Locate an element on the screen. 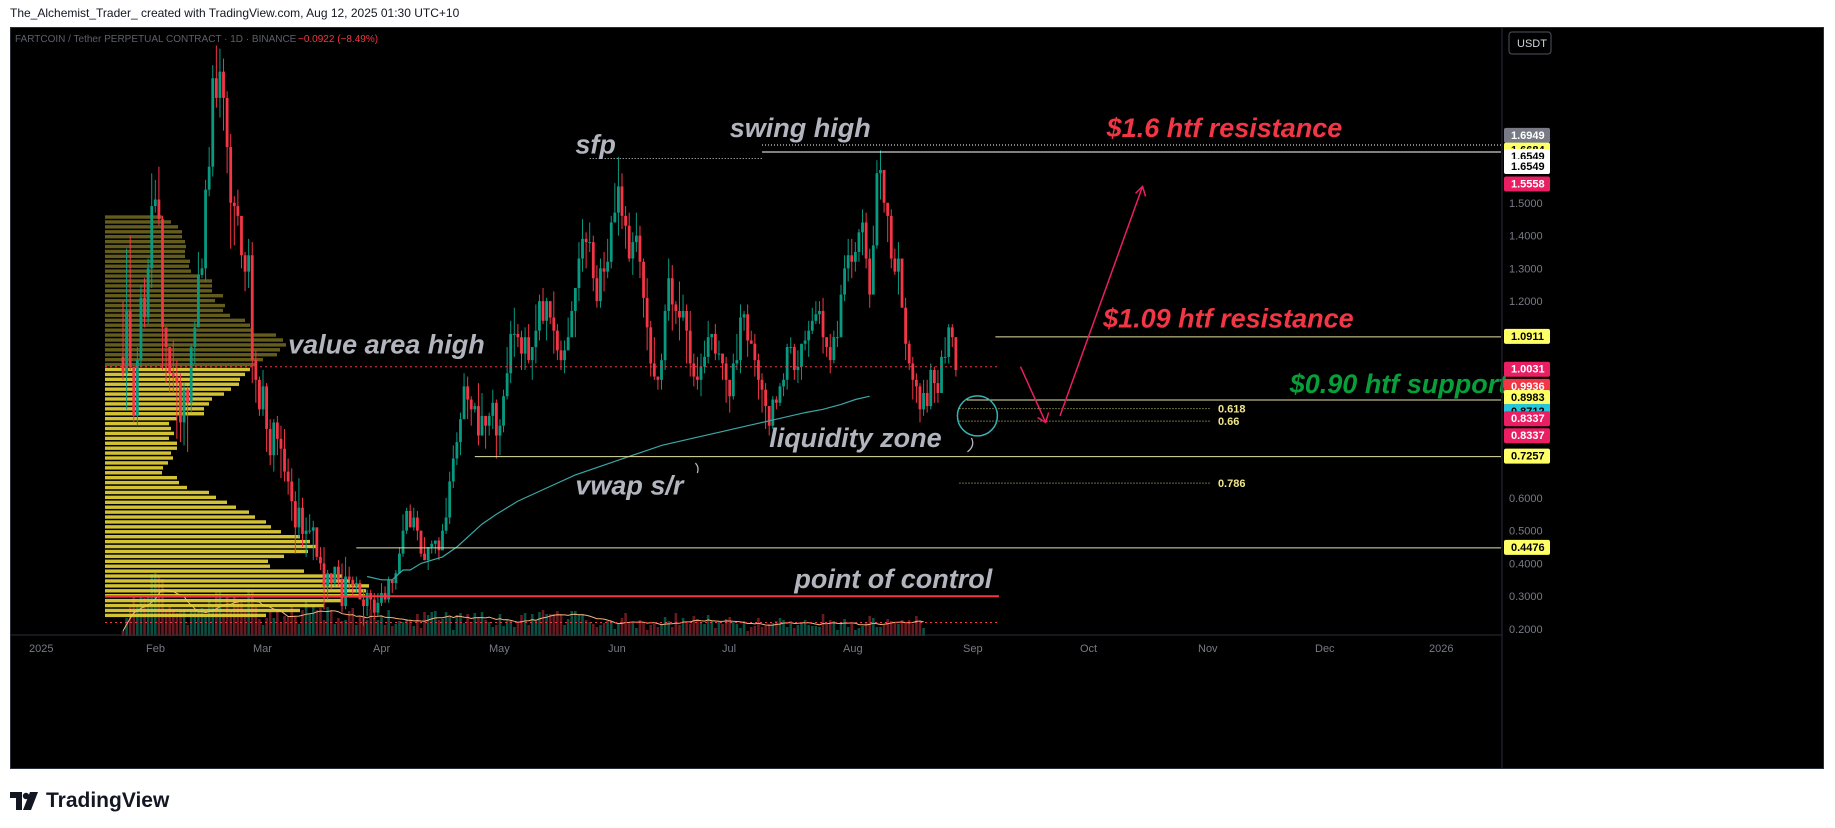 Image resolution: width=1835 pixels, height=828 pixels. time-tick: 2026 is located at coordinates (1441, 649).